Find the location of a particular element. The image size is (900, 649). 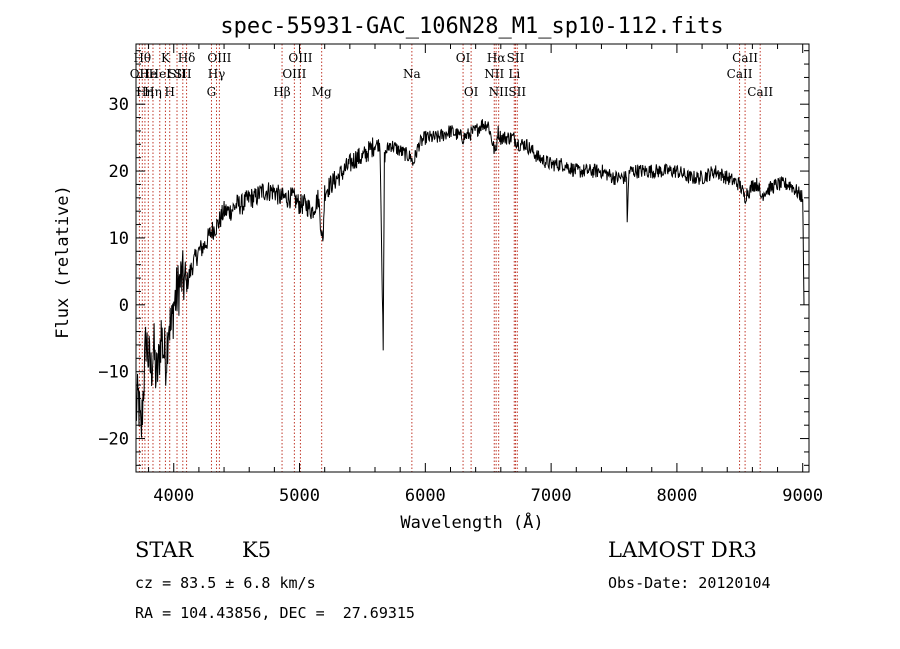

y-tick-label: 20 is located at coordinates (119, 172).